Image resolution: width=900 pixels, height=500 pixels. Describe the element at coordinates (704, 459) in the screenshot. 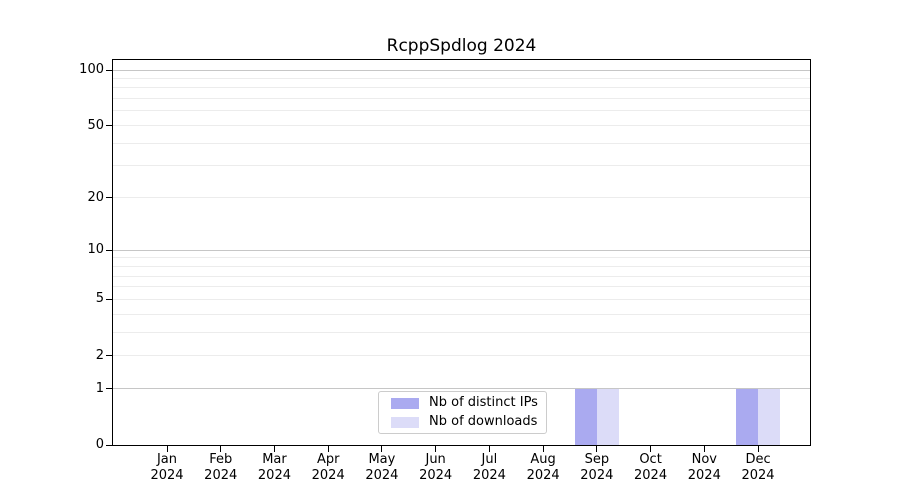

I see `x-tick-label-month: Nov` at that location.